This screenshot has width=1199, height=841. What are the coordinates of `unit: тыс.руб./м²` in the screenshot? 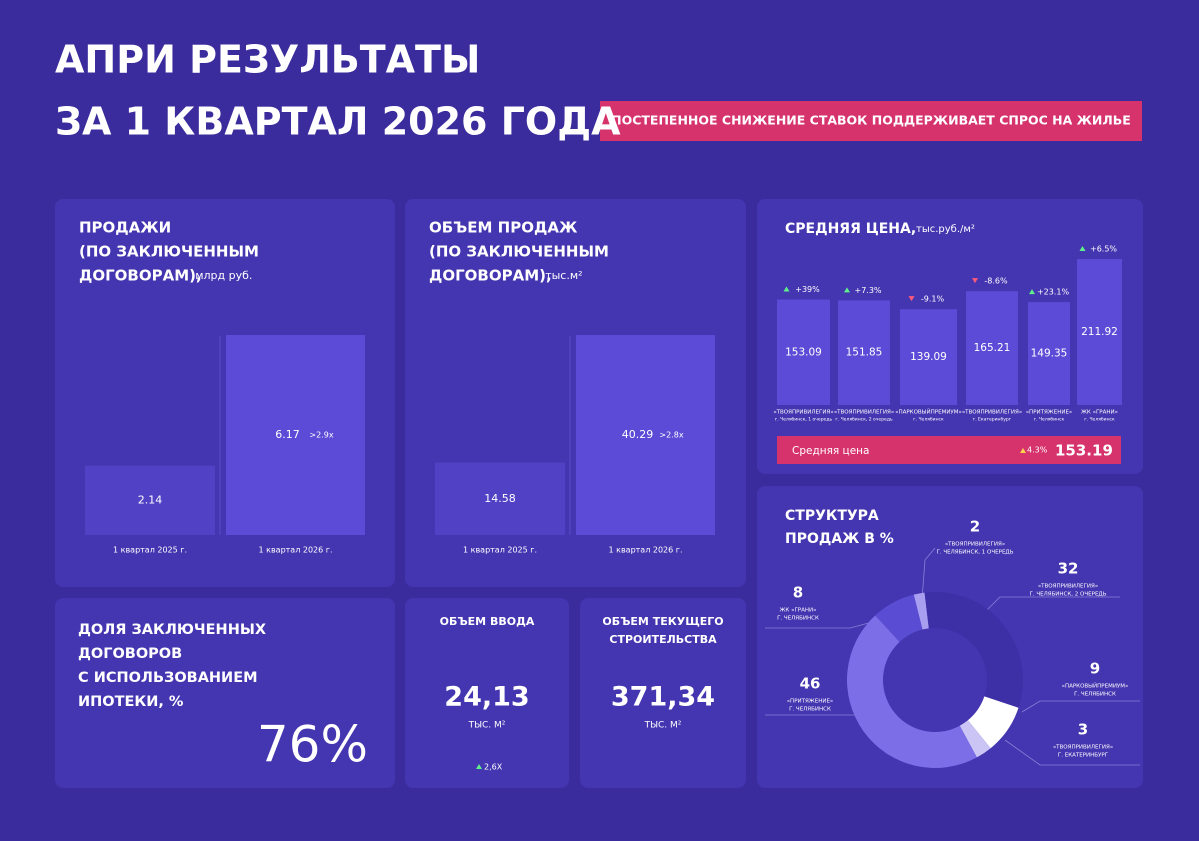 It's located at (945, 229).